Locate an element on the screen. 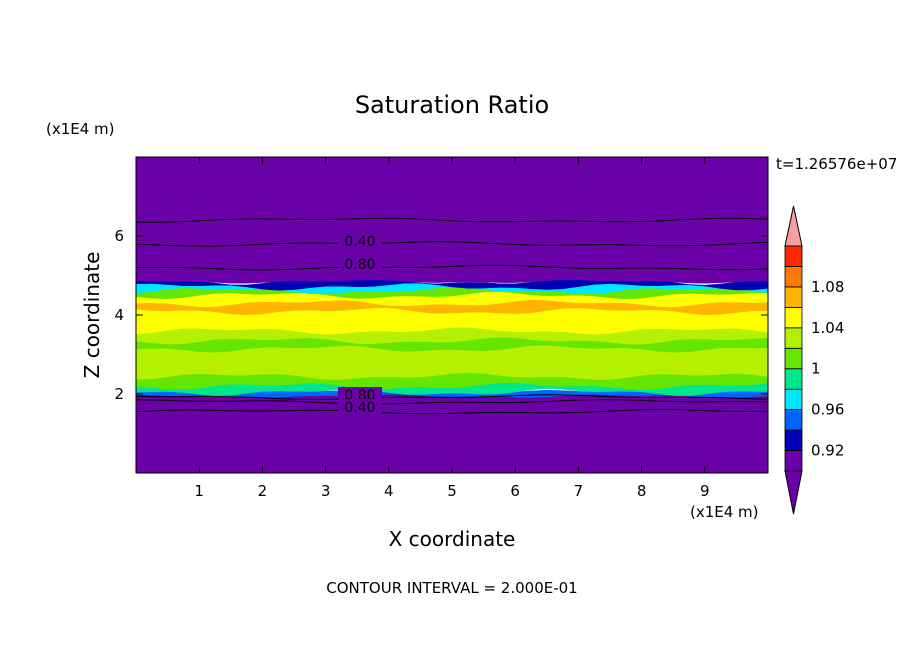 The height and width of the screenshot is (654, 904). colorbar-tick-label: 0.96 is located at coordinates (827, 410).